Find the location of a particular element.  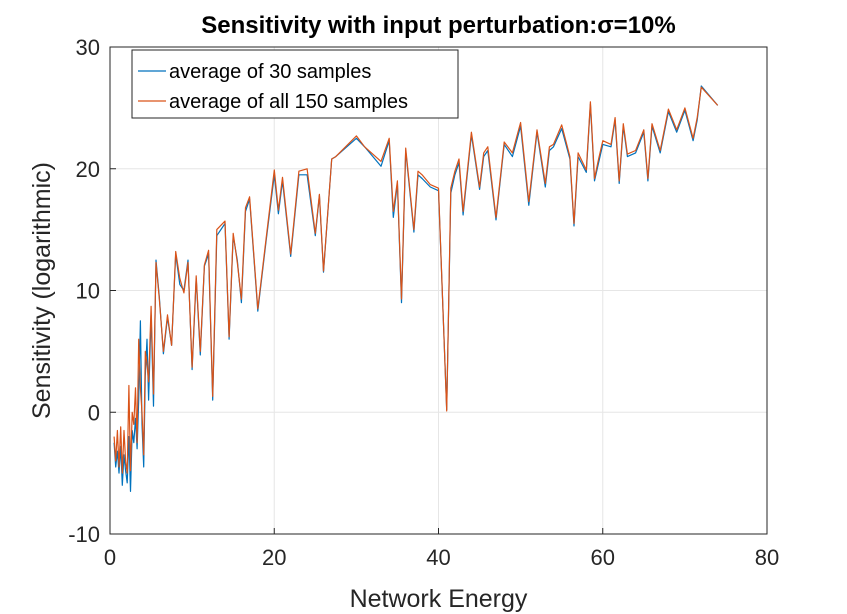

legend-label-series-1: average of 30 samples is located at coordinates (270, 72).